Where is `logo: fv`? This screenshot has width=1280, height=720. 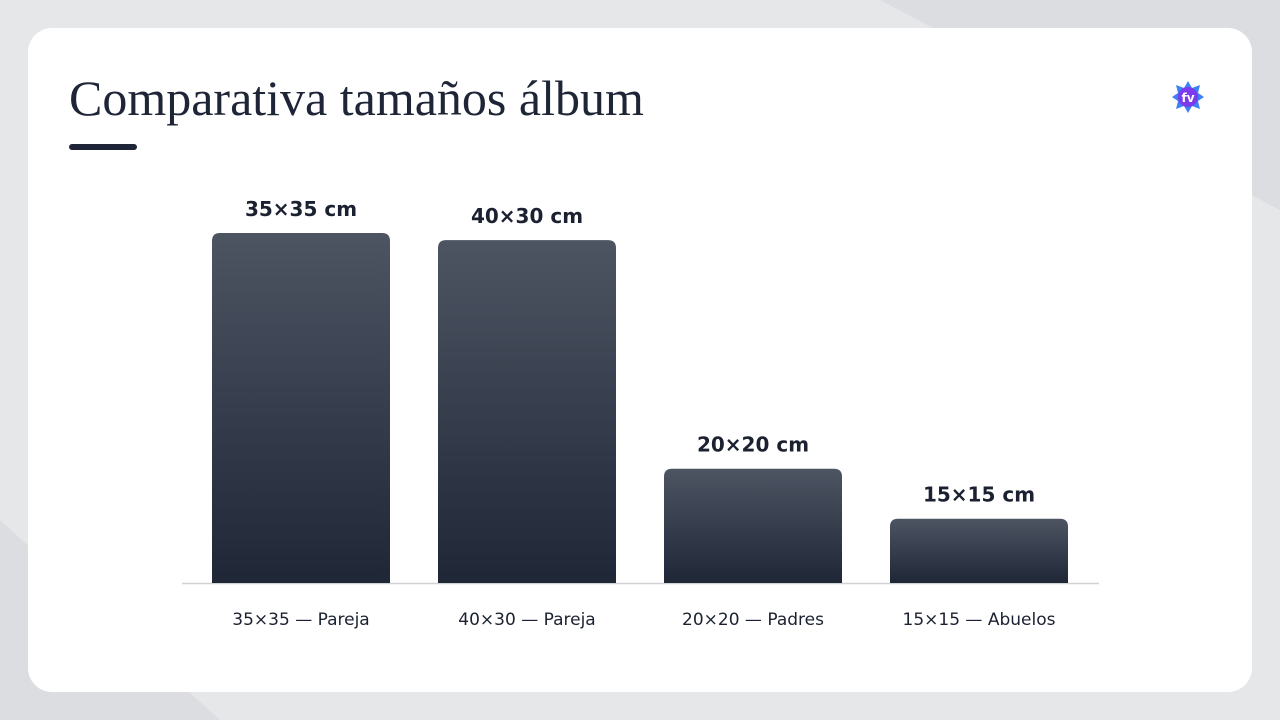
logo: fv is located at coordinates (1188, 97).